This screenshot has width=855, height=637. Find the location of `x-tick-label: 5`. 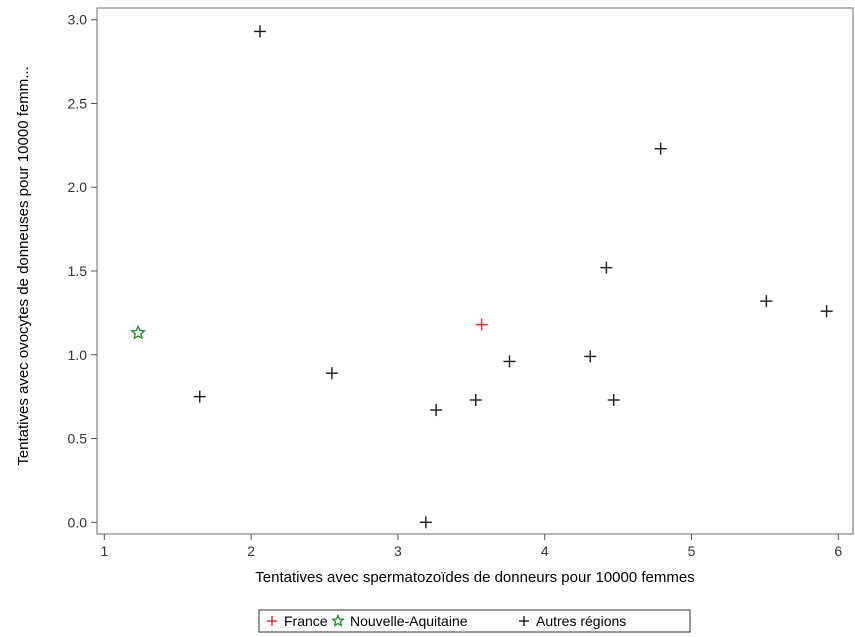

x-tick-label: 5 is located at coordinates (692, 551).